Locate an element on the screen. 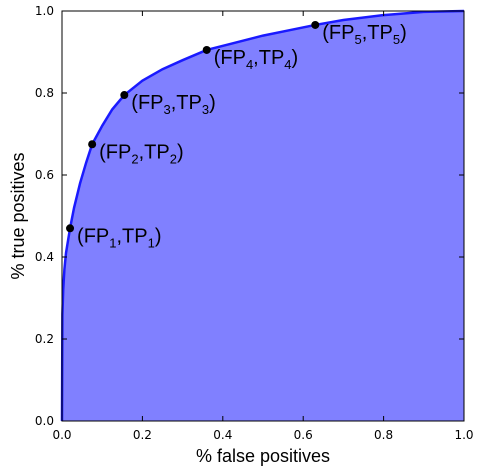 This screenshot has width=483, height=469. y-tick-label-2: 0.4 is located at coordinates (44, 257).